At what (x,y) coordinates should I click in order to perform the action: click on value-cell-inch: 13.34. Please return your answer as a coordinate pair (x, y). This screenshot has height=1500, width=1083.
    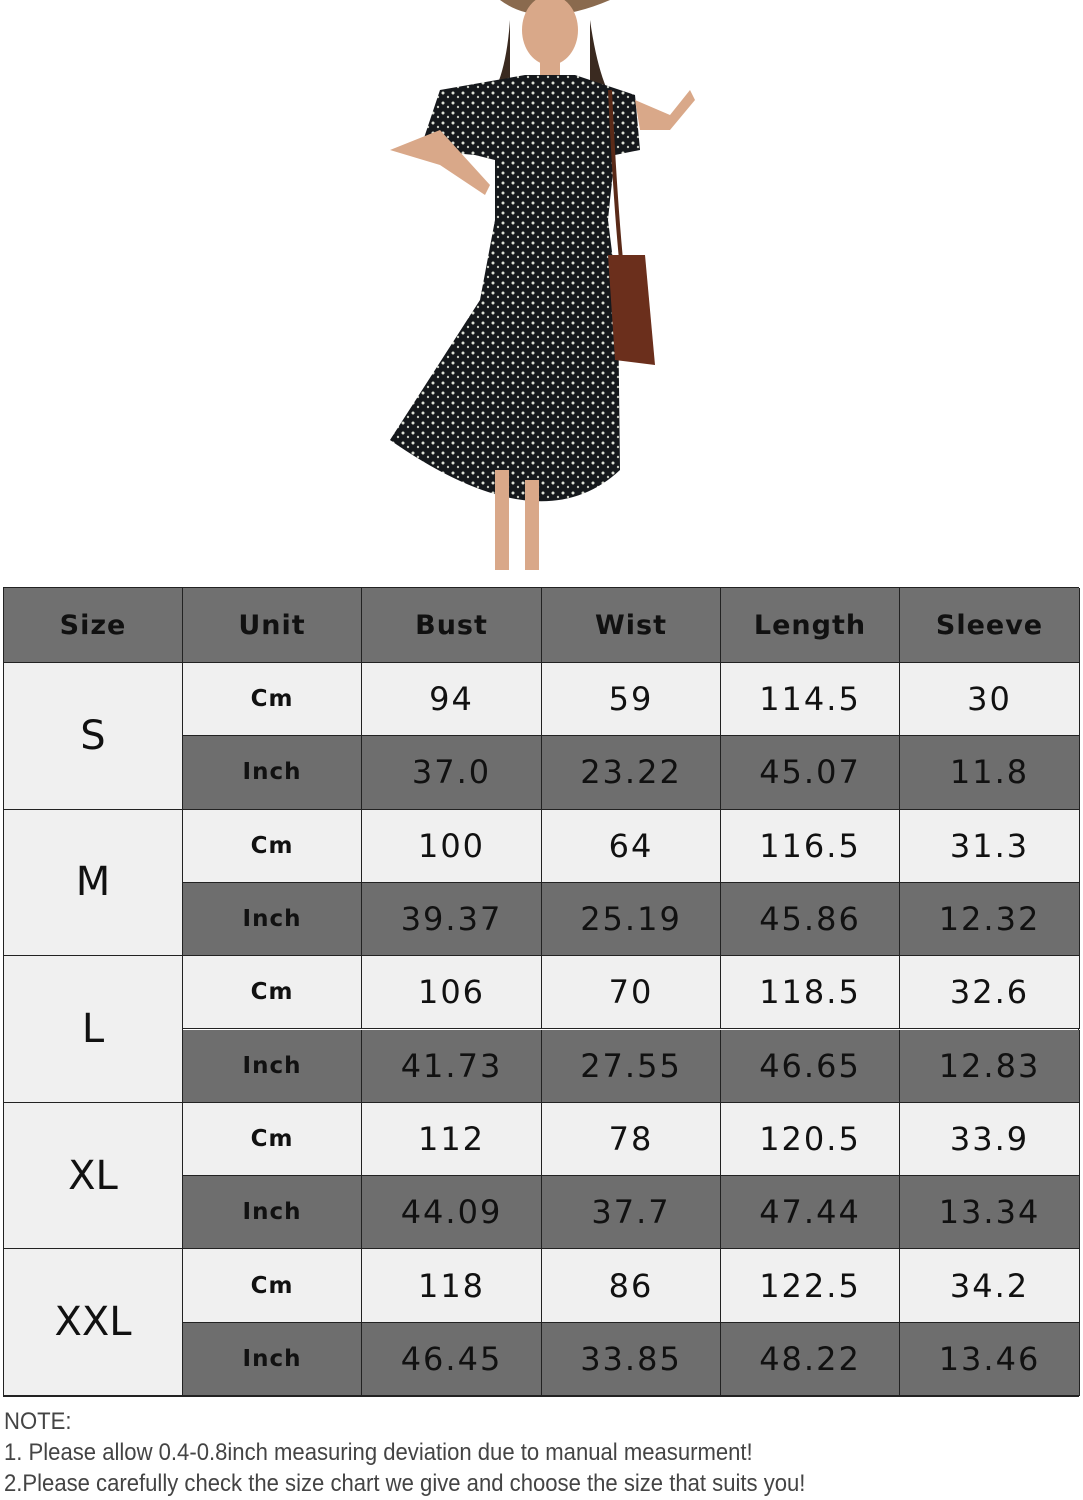
    Looking at the image, I should click on (990, 1213).